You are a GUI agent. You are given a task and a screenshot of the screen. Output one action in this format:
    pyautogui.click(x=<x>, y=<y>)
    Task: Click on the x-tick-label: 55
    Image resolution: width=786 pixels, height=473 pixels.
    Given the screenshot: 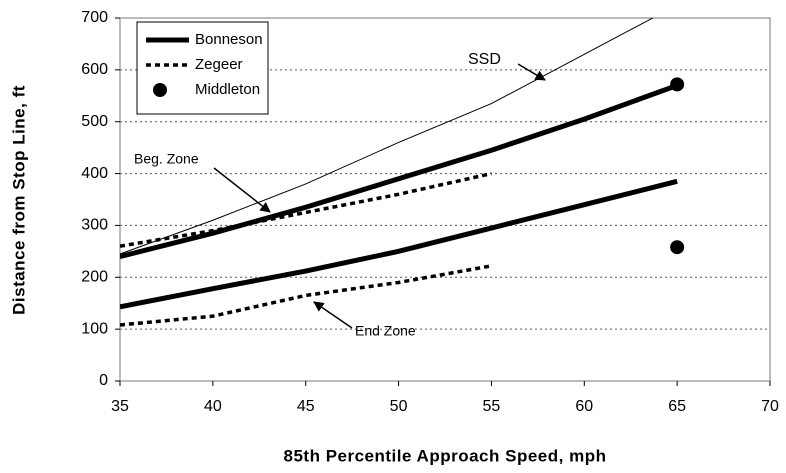 What is the action you would take?
    pyautogui.click(x=492, y=406)
    